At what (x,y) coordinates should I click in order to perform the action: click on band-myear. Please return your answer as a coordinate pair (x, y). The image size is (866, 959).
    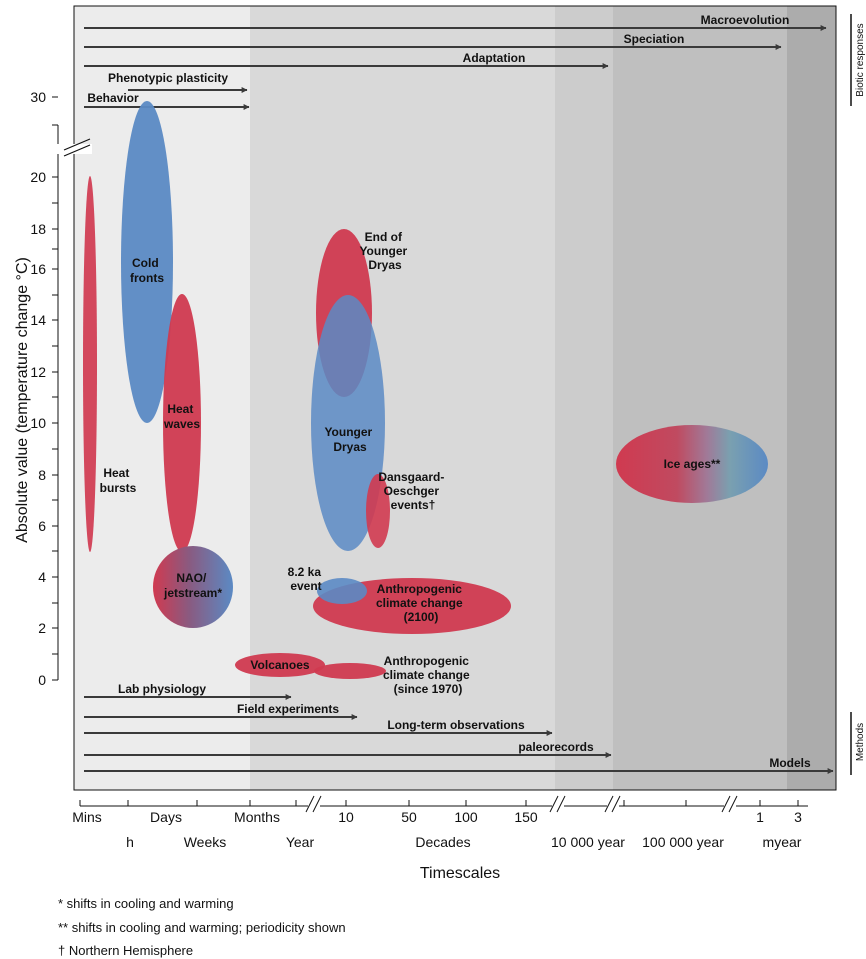
    Looking at the image, I should click on (811, 398).